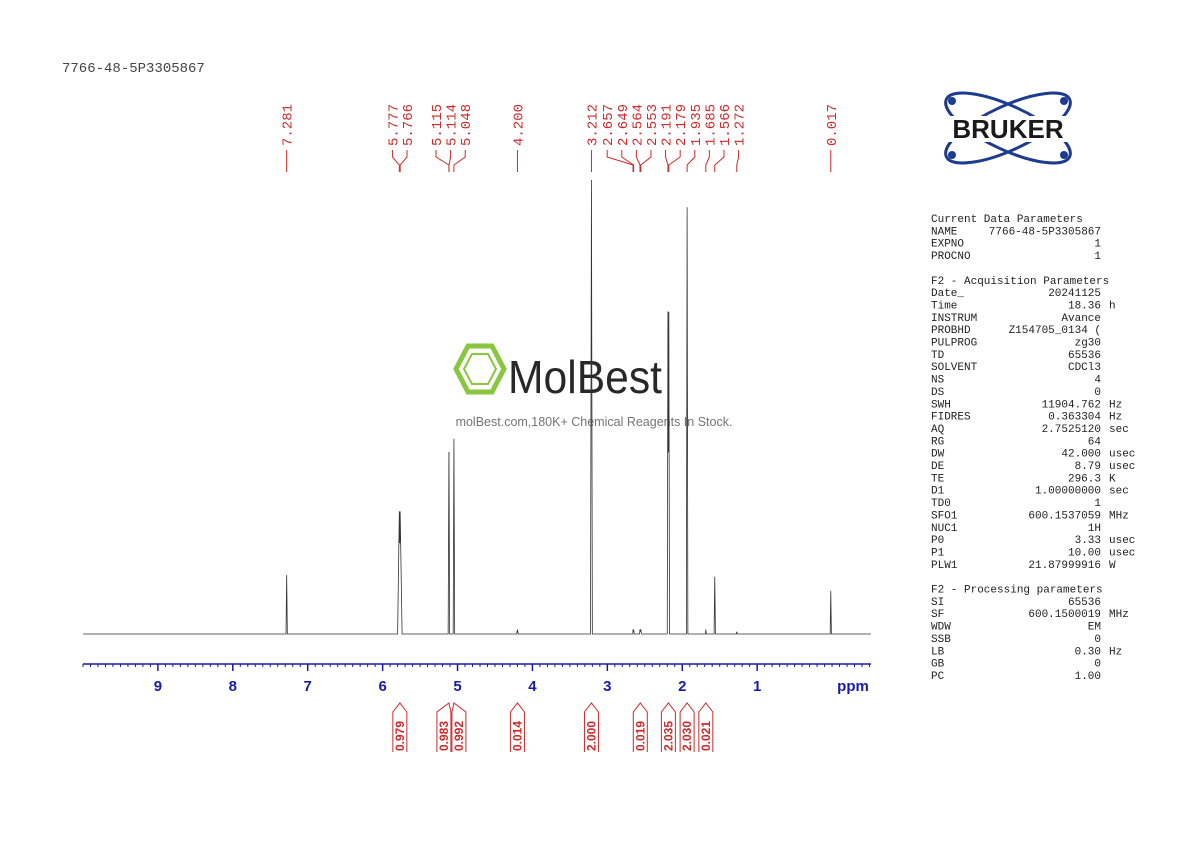  Describe the element at coordinates (133, 69) in the screenshot. I see `sample-id: 7766-48-5P3305867` at that location.